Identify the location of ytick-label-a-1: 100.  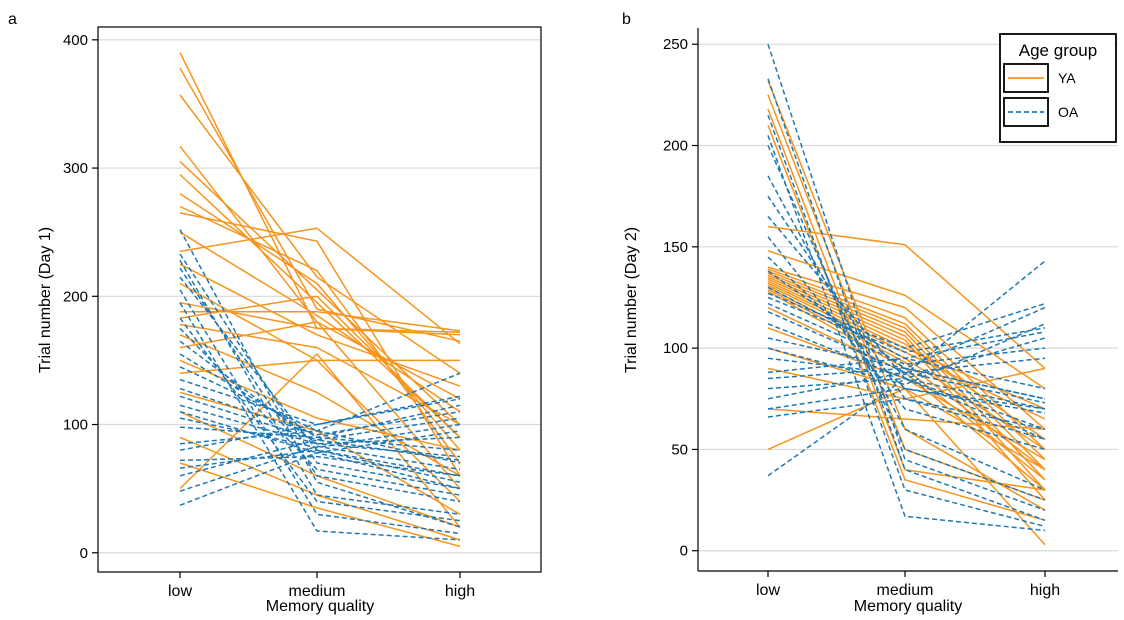
(75, 425).